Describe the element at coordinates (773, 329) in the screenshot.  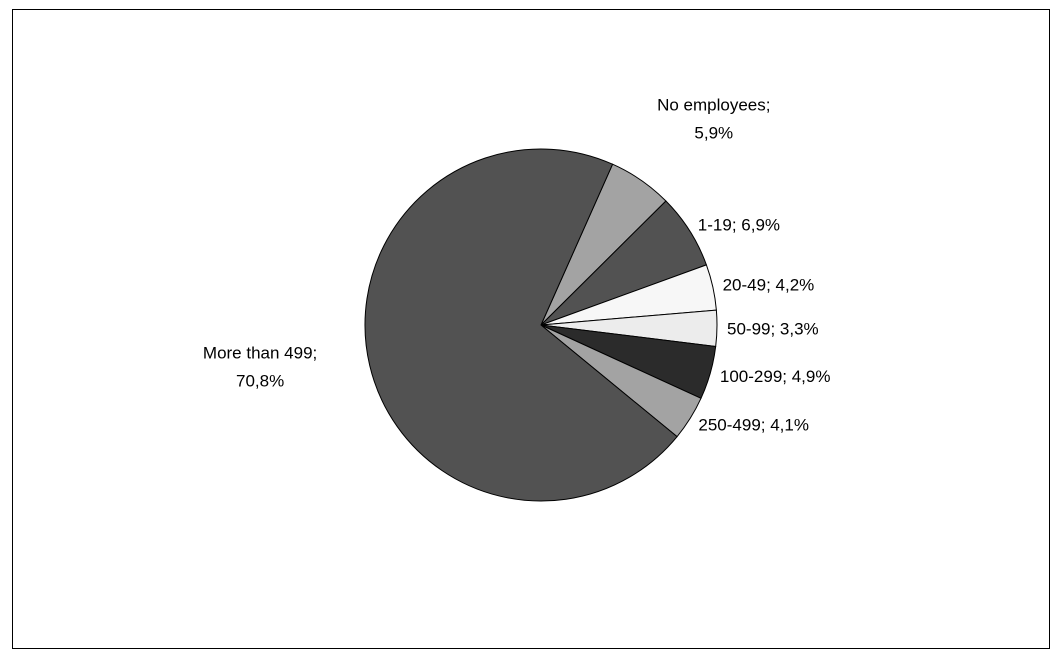
I see `data-label-50-99: 50-99; 3,3%` at that location.